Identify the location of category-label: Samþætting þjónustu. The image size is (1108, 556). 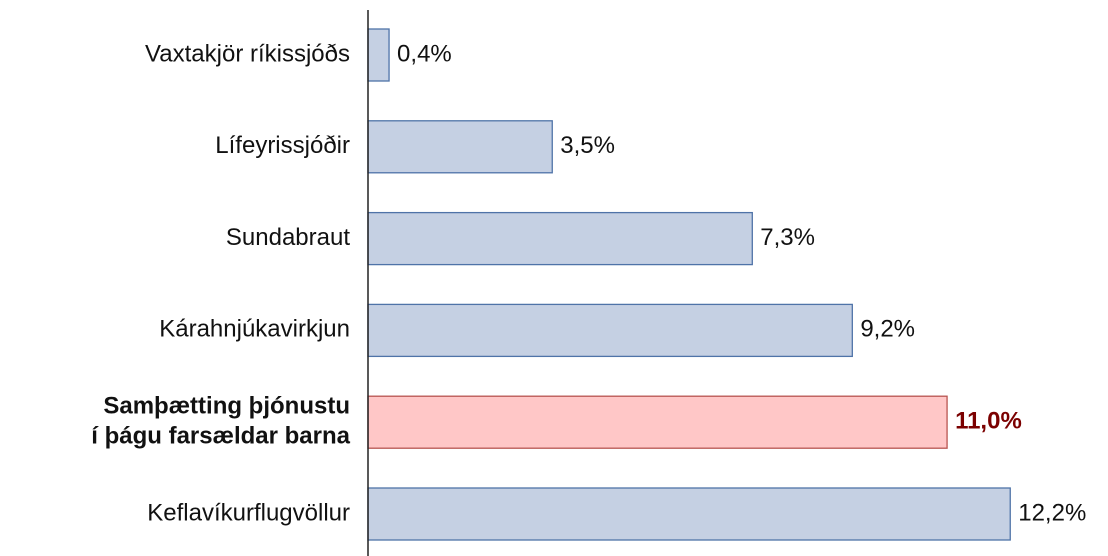
(226, 406).